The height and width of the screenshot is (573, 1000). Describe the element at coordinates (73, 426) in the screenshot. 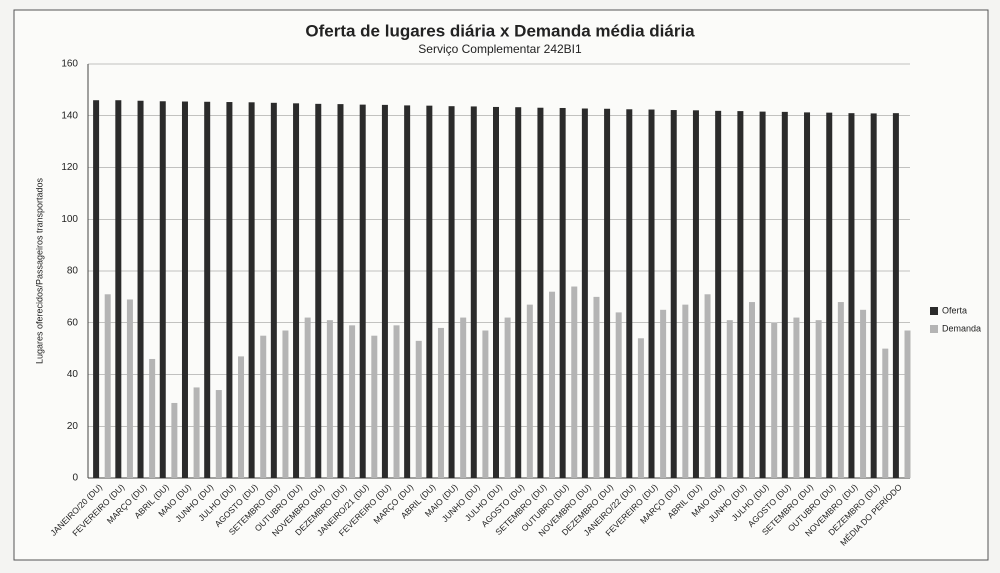

I see `y-tick-label: 20` at that location.